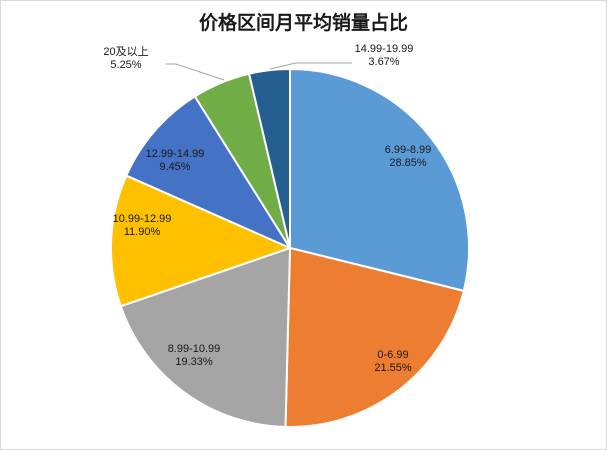 This screenshot has height=450, width=607. Describe the element at coordinates (142, 219) in the screenshot. I see `slice-label-category: 10.99-12.99` at that location.